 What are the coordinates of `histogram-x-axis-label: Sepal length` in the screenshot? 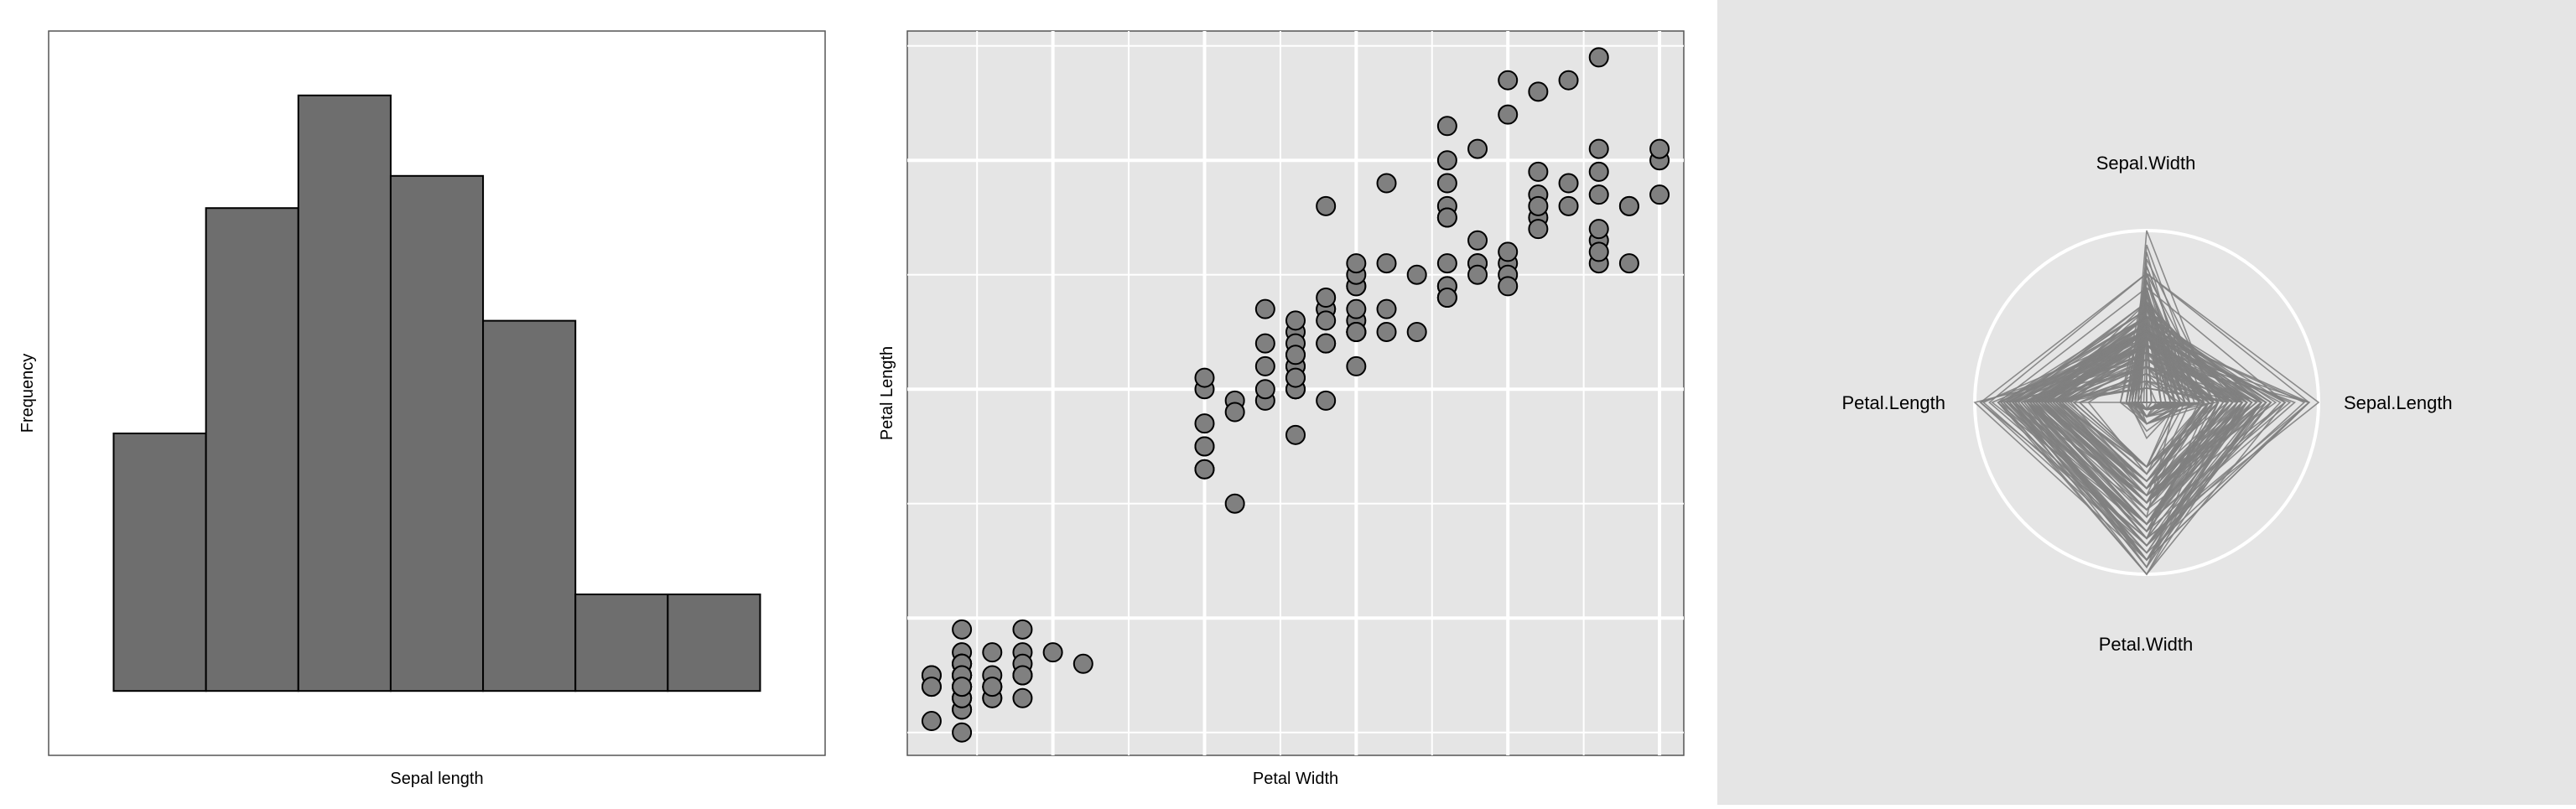 It's located at (436, 779).